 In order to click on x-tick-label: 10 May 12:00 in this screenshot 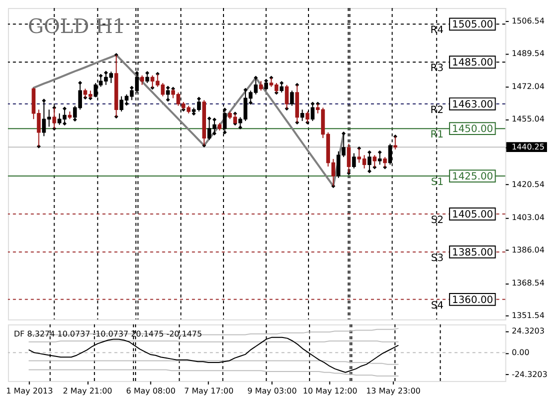, I will do `click(330, 391)`.